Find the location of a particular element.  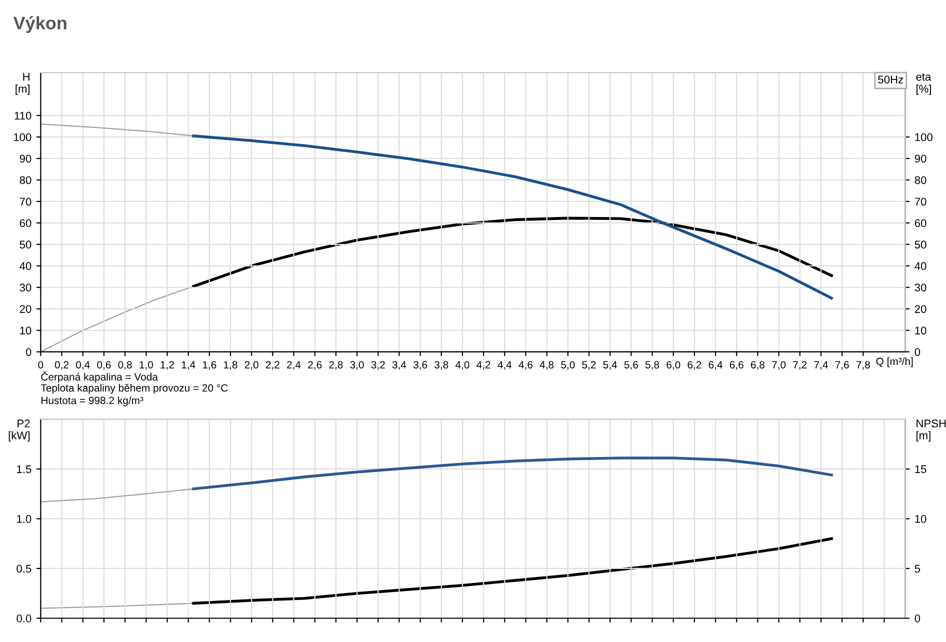

x-tick-label: 3,8 is located at coordinates (441, 365).